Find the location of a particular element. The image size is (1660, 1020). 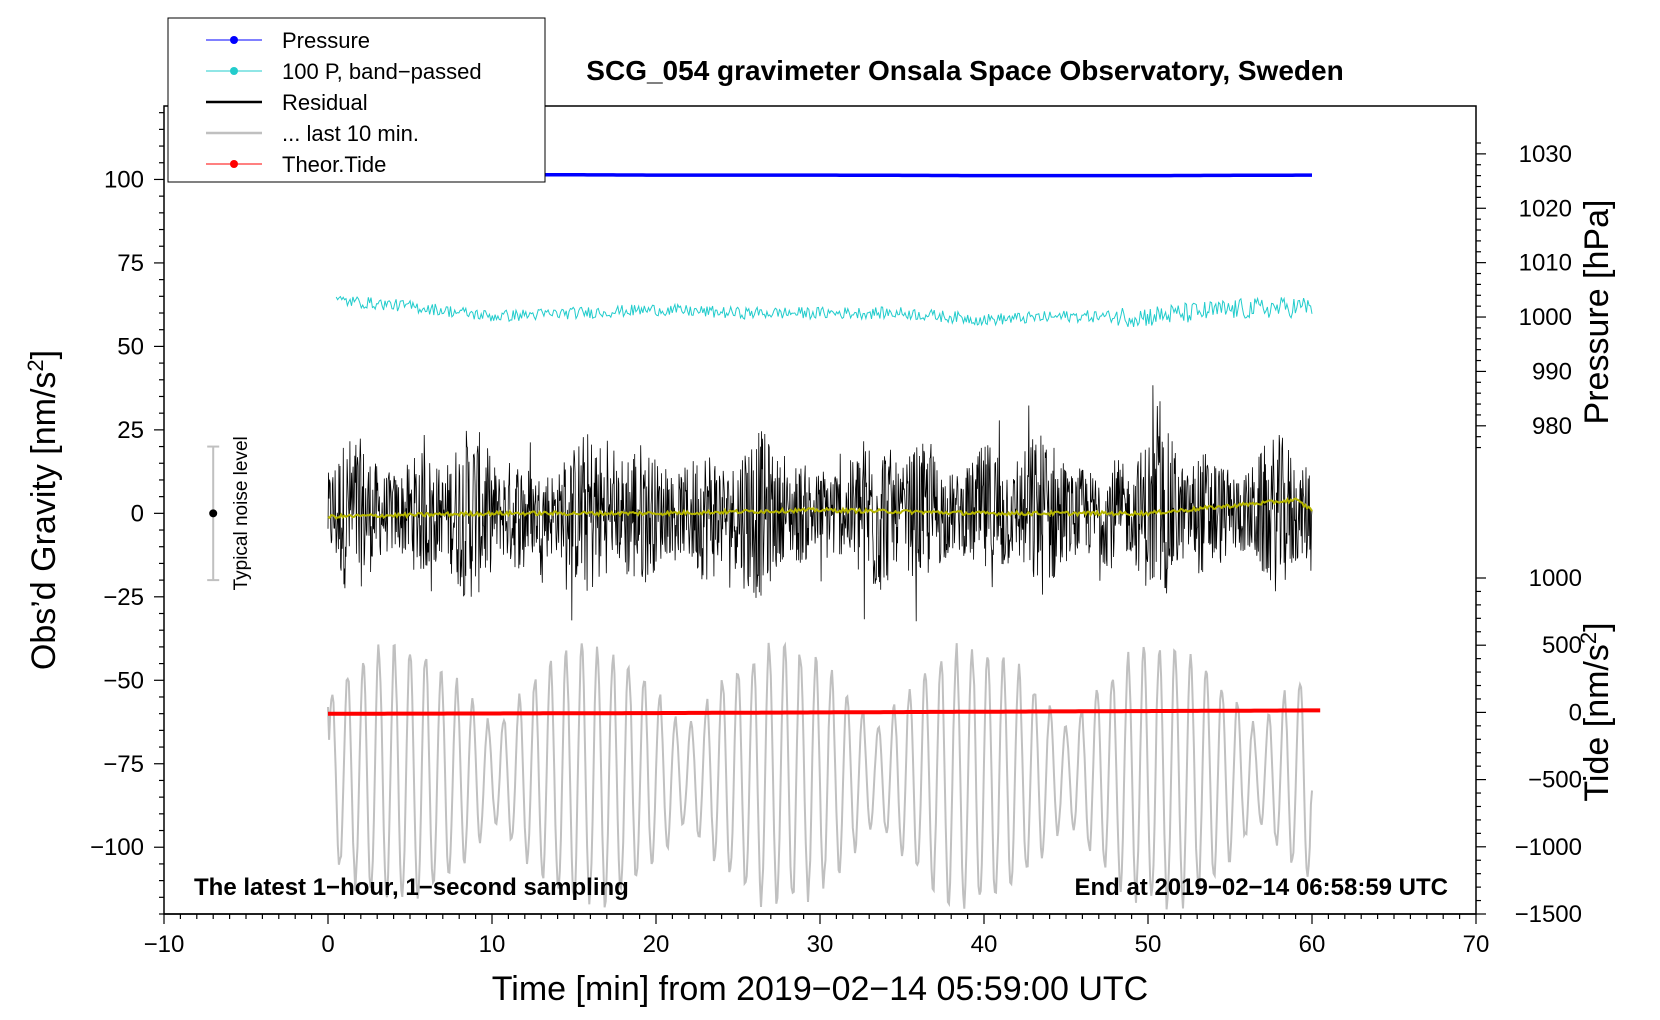

series-residual is located at coordinates (820, 503).